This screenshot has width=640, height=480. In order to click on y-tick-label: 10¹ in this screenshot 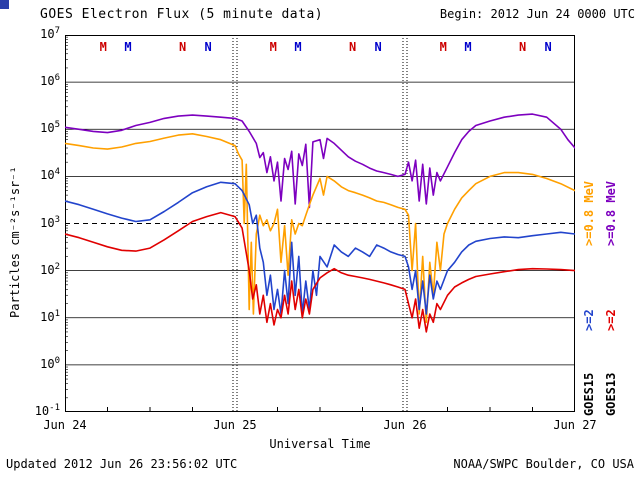, I will do `click(50, 316)`.